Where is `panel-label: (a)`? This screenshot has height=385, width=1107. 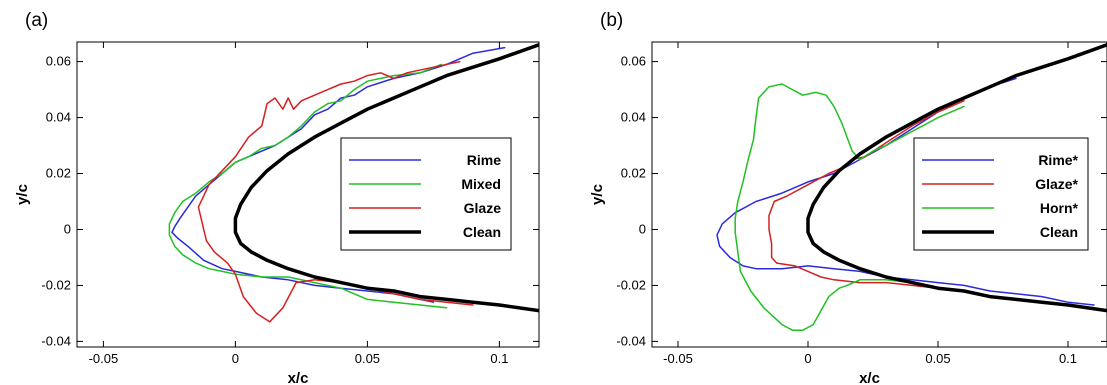 panel-label: (a) is located at coordinates (36, 20).